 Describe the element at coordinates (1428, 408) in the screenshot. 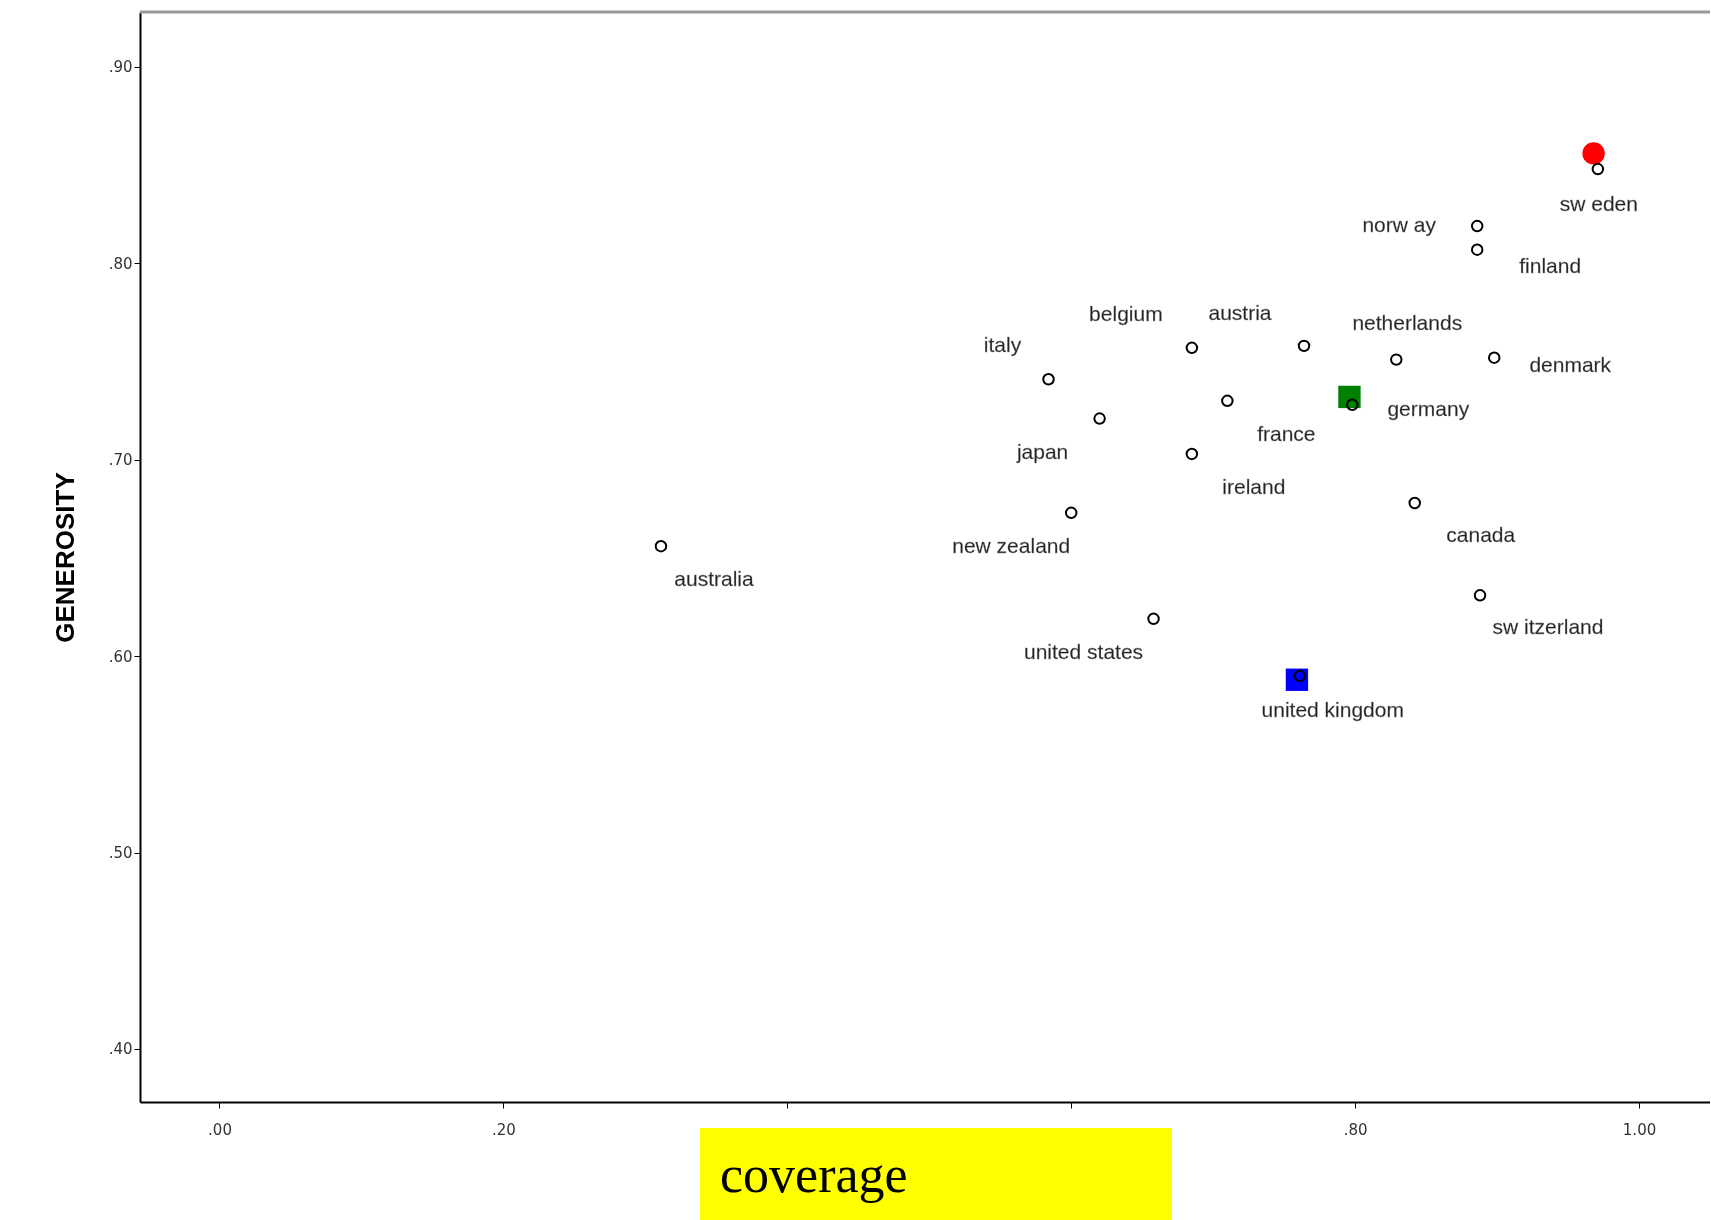

I see `annotation: germany` at that location.